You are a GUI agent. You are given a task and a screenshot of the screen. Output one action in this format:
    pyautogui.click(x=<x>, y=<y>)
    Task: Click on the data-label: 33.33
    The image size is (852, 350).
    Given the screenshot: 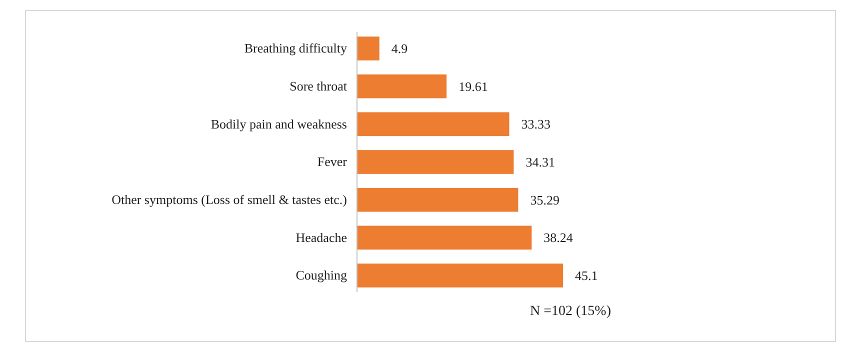 What is the action you would take?
    pyautogui.click(x=535, y=124)
    